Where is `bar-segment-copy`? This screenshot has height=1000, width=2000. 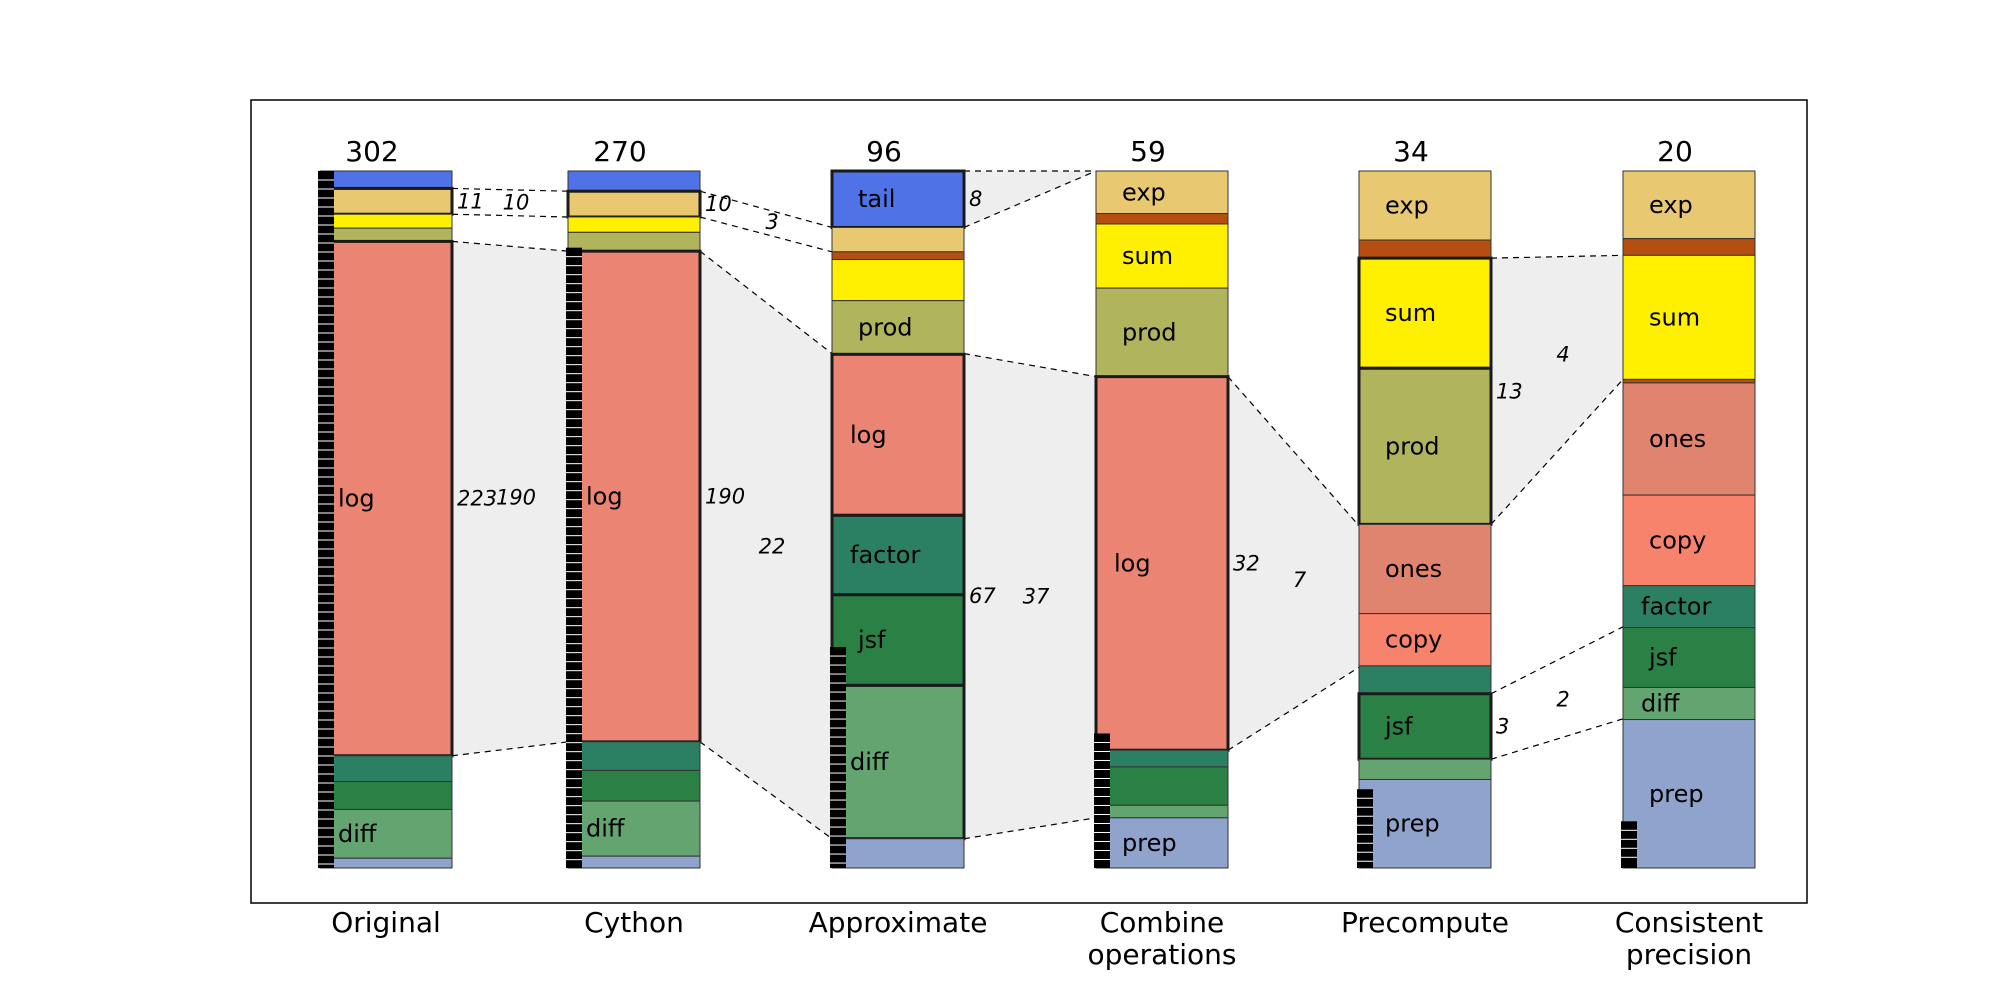 bar-segment-copy is located at coordinates (1689, 540).